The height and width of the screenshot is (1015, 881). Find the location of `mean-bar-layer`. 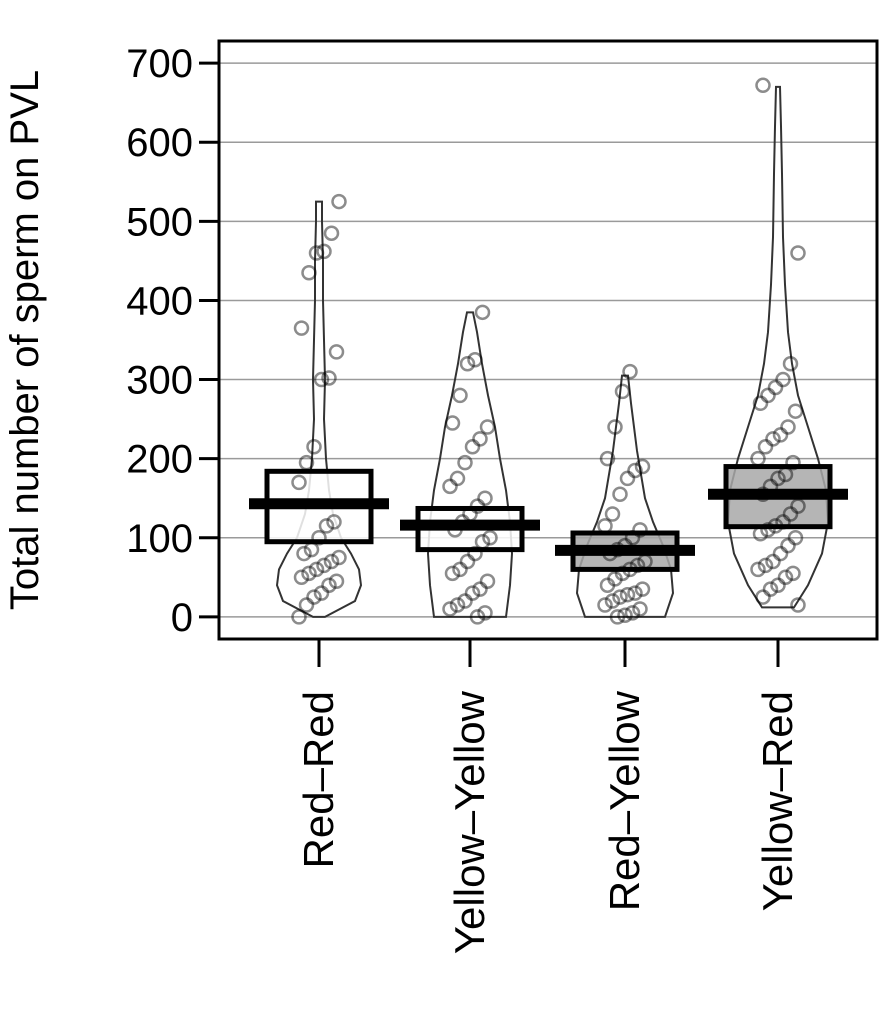

mean-bar-layer is located at coordinates (548, 522).